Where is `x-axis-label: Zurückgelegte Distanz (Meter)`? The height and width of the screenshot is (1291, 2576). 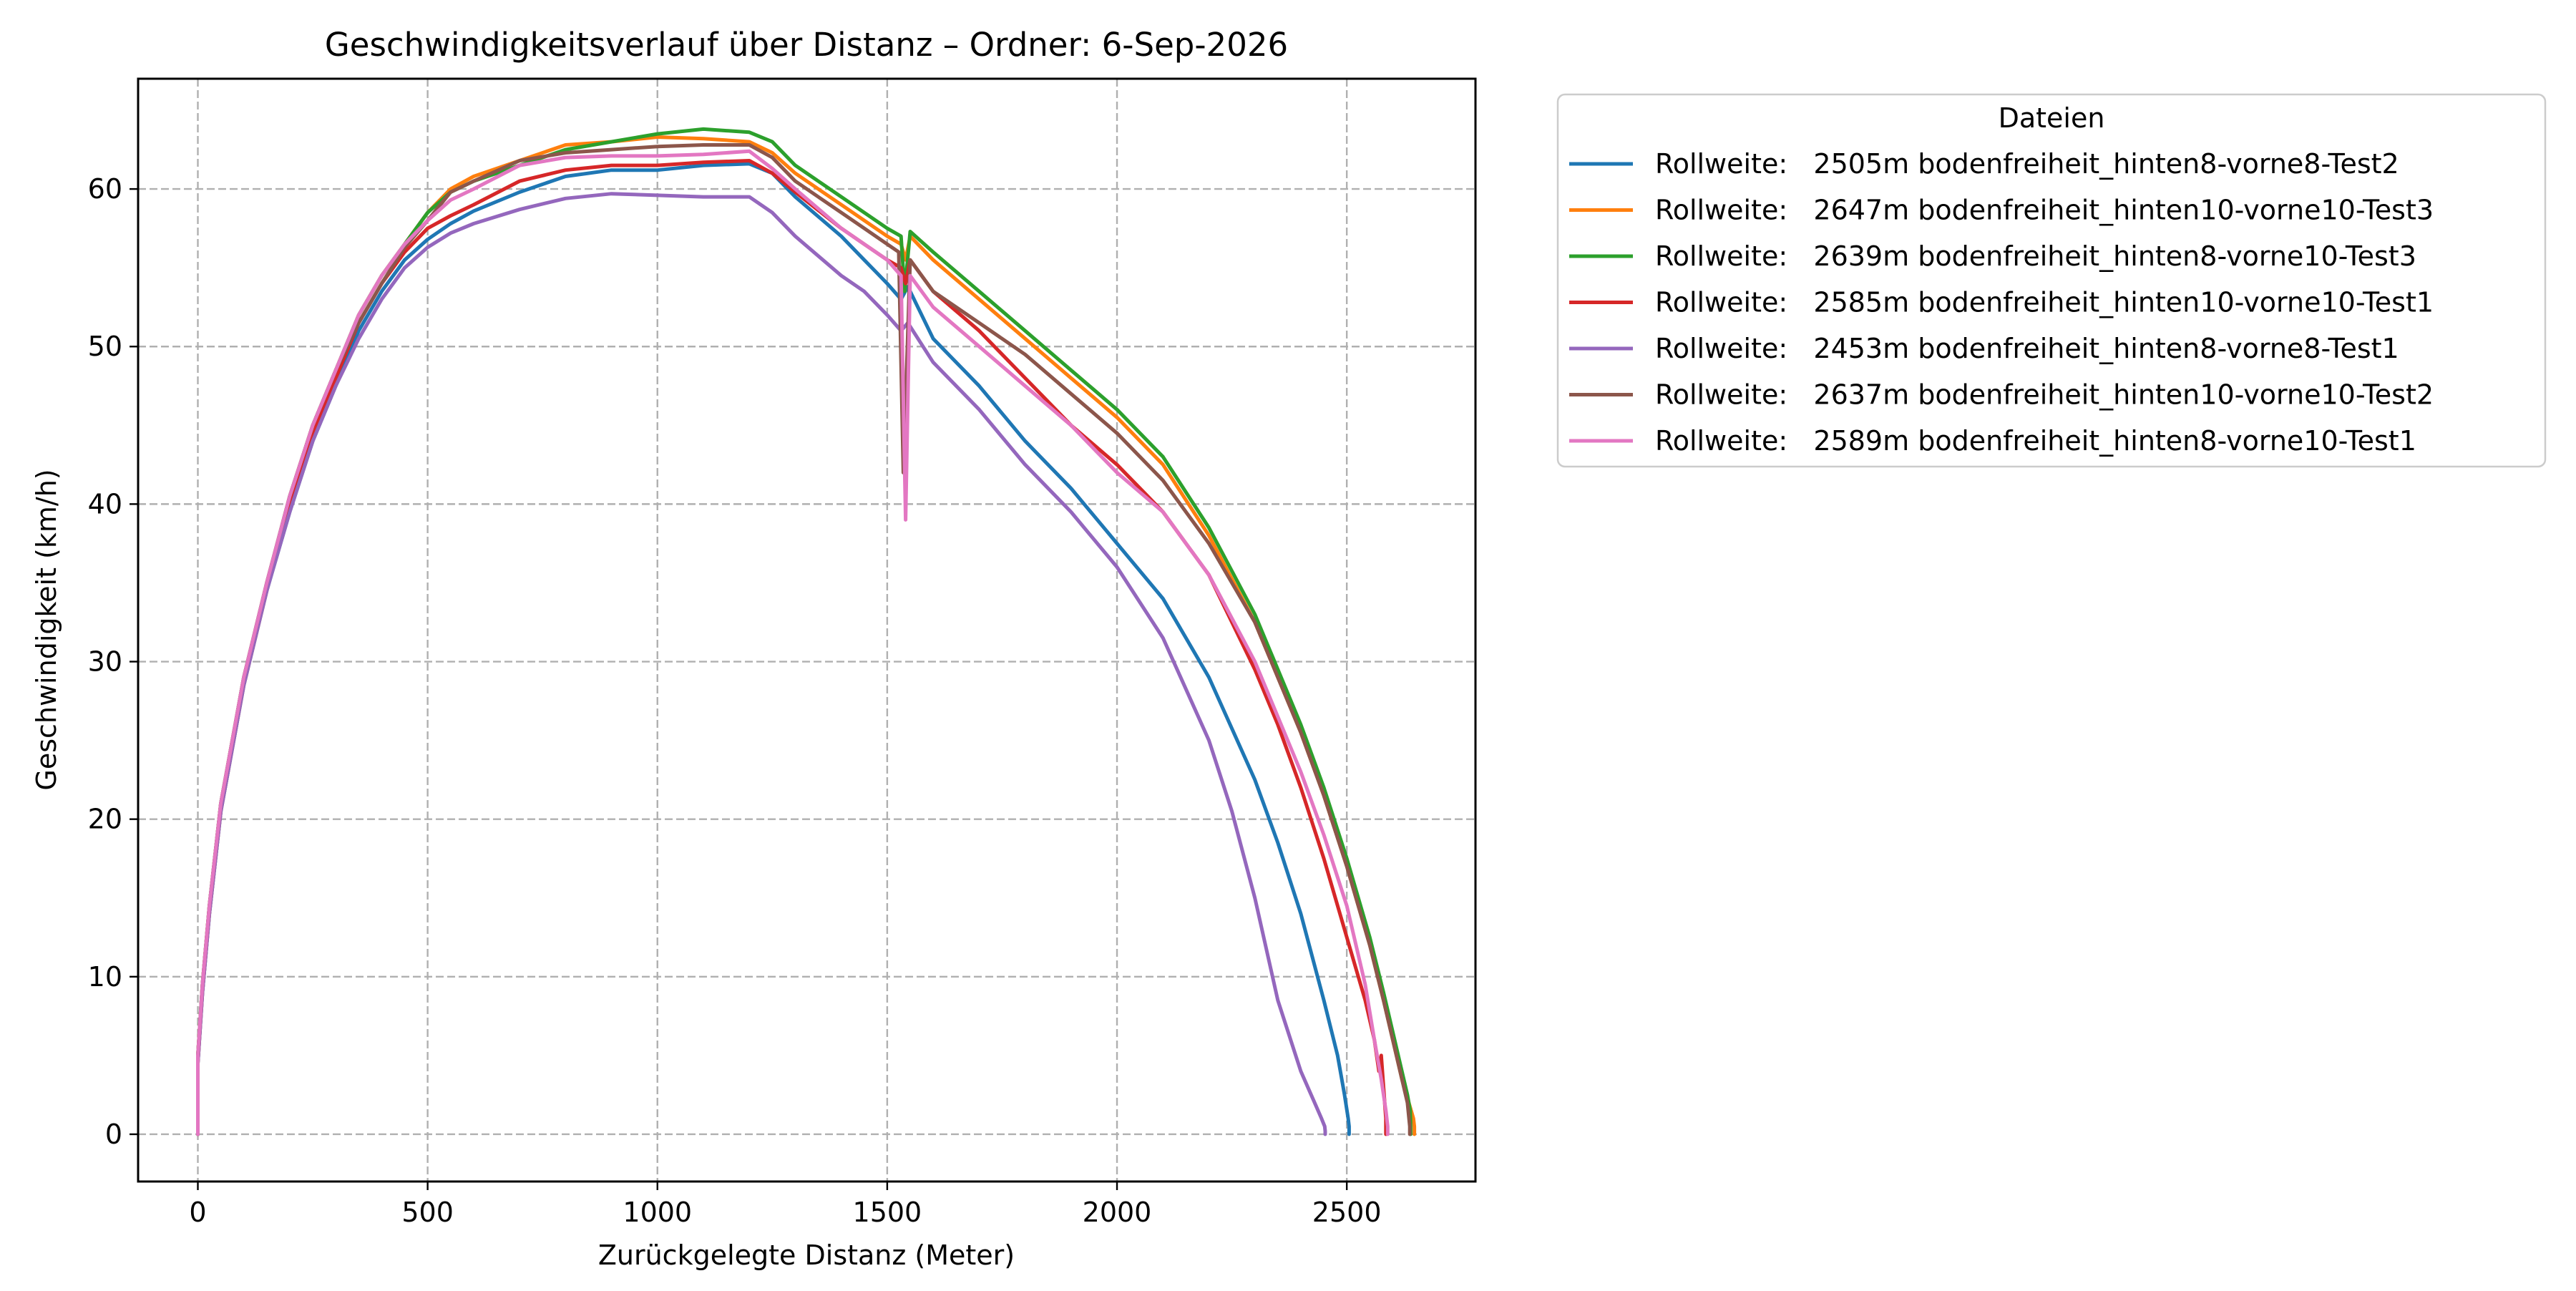
x-axis-label: Zurückgelegte Distanz (Meter) is located at coordinates (806, 1255).